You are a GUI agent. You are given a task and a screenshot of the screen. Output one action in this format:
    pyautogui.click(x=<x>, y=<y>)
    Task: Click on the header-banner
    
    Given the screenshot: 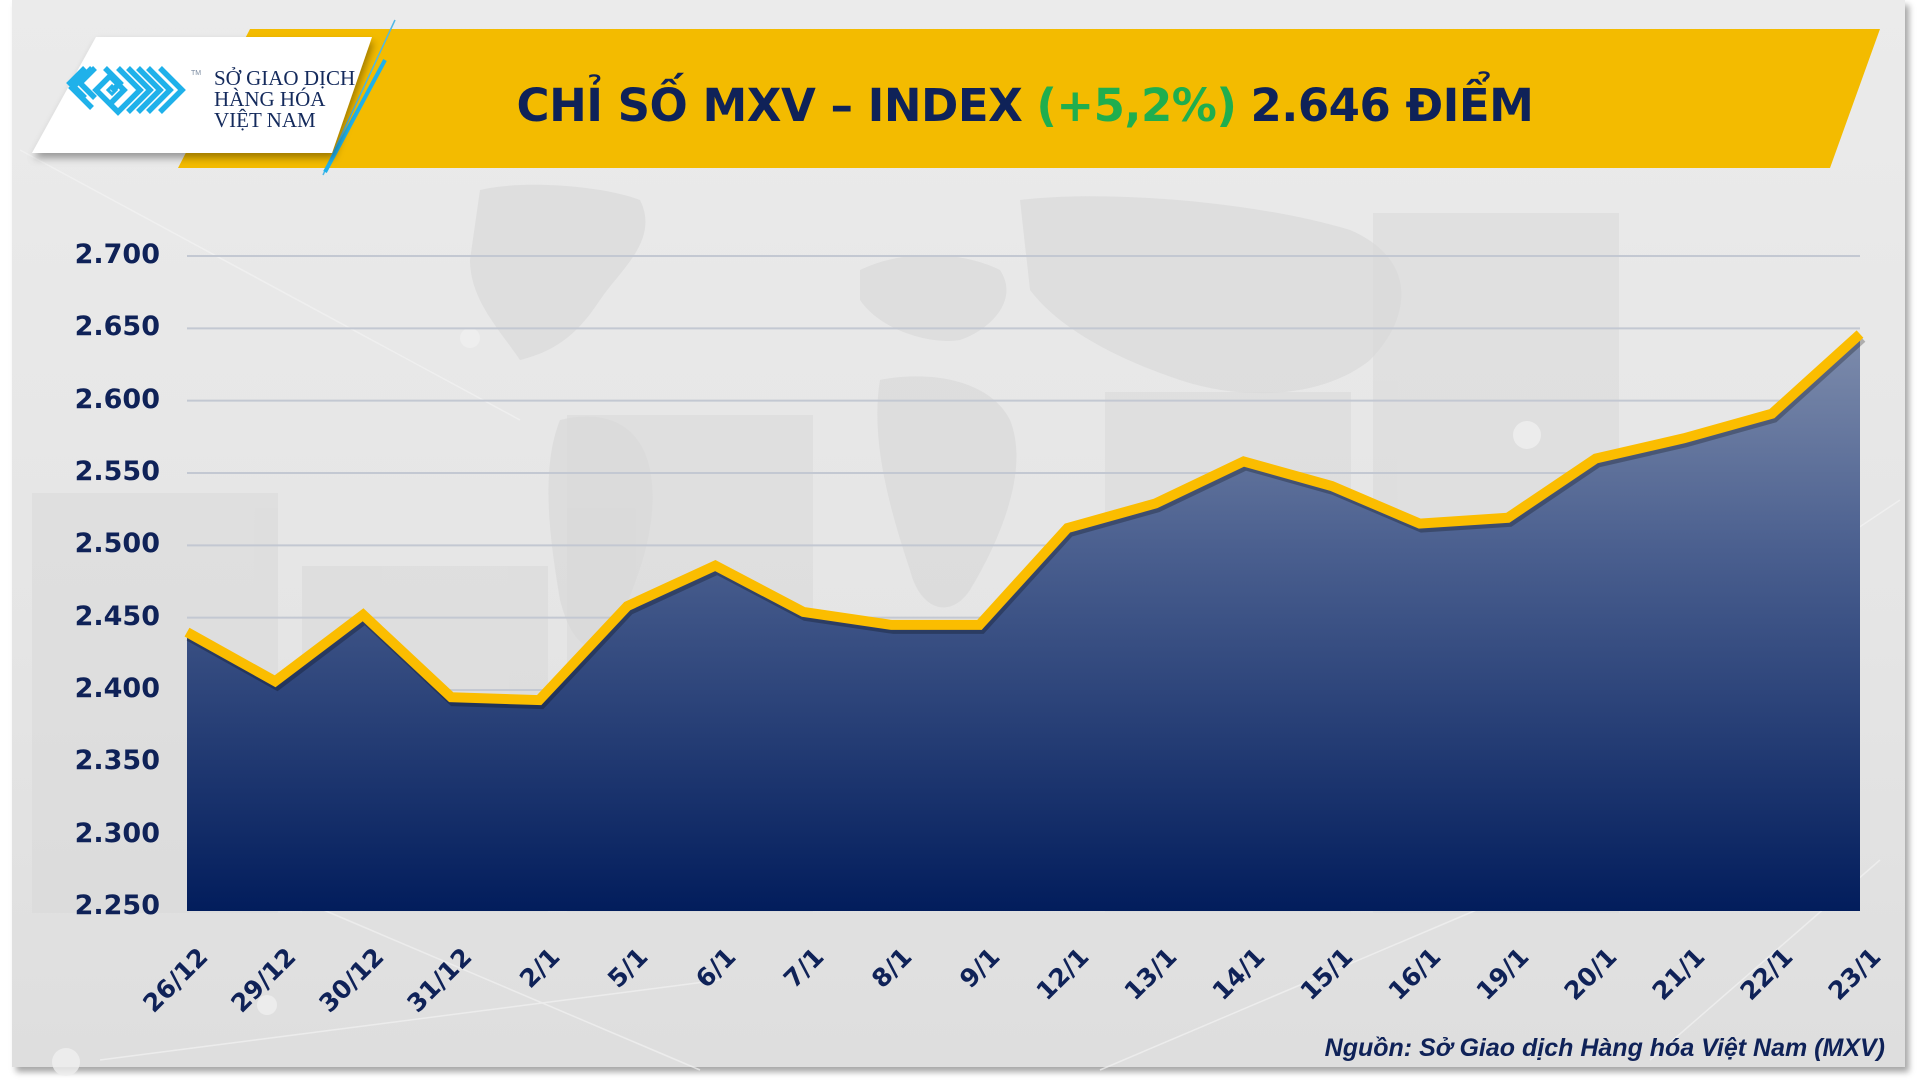 What is the action you would take?
    pyautogui.click(x=956, y=97)
    